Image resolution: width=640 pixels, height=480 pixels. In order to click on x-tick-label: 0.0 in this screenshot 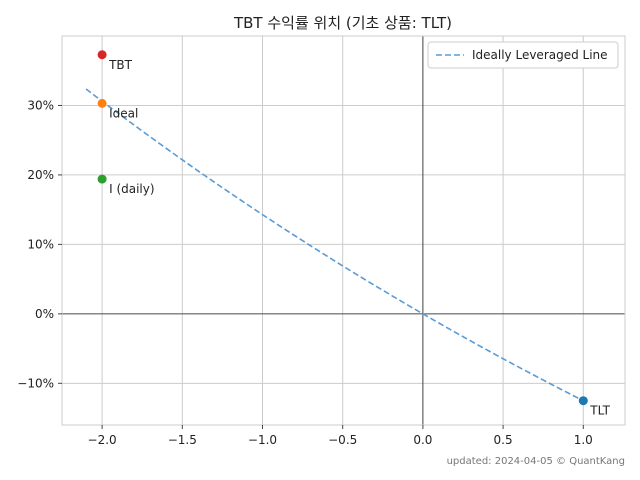, I will do `click(422, 440)`.